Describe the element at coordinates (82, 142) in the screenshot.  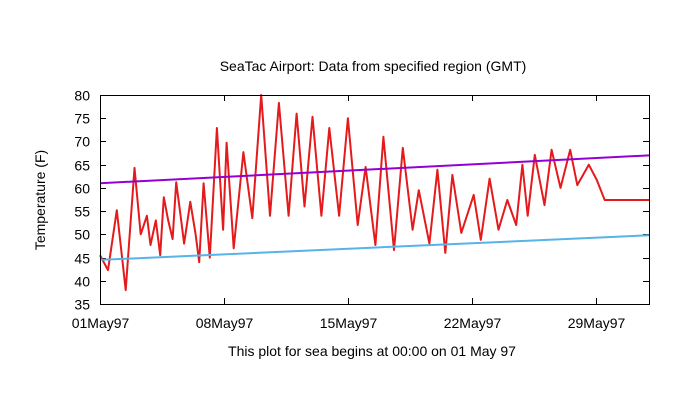
I see `y-tick-label: 70` at that location.